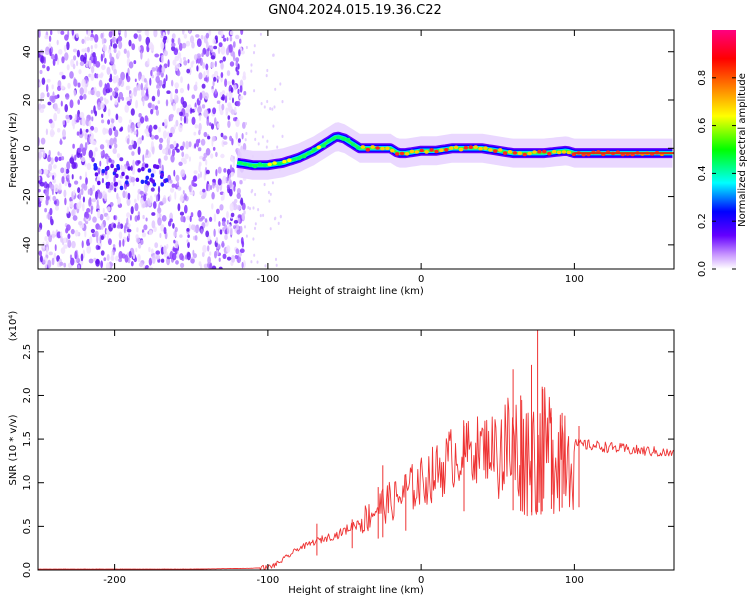 Image resolution: width=750 pixels, height=600 pixels. I want to click on spectrogram-xtick-label: -200, so click(114, 279).